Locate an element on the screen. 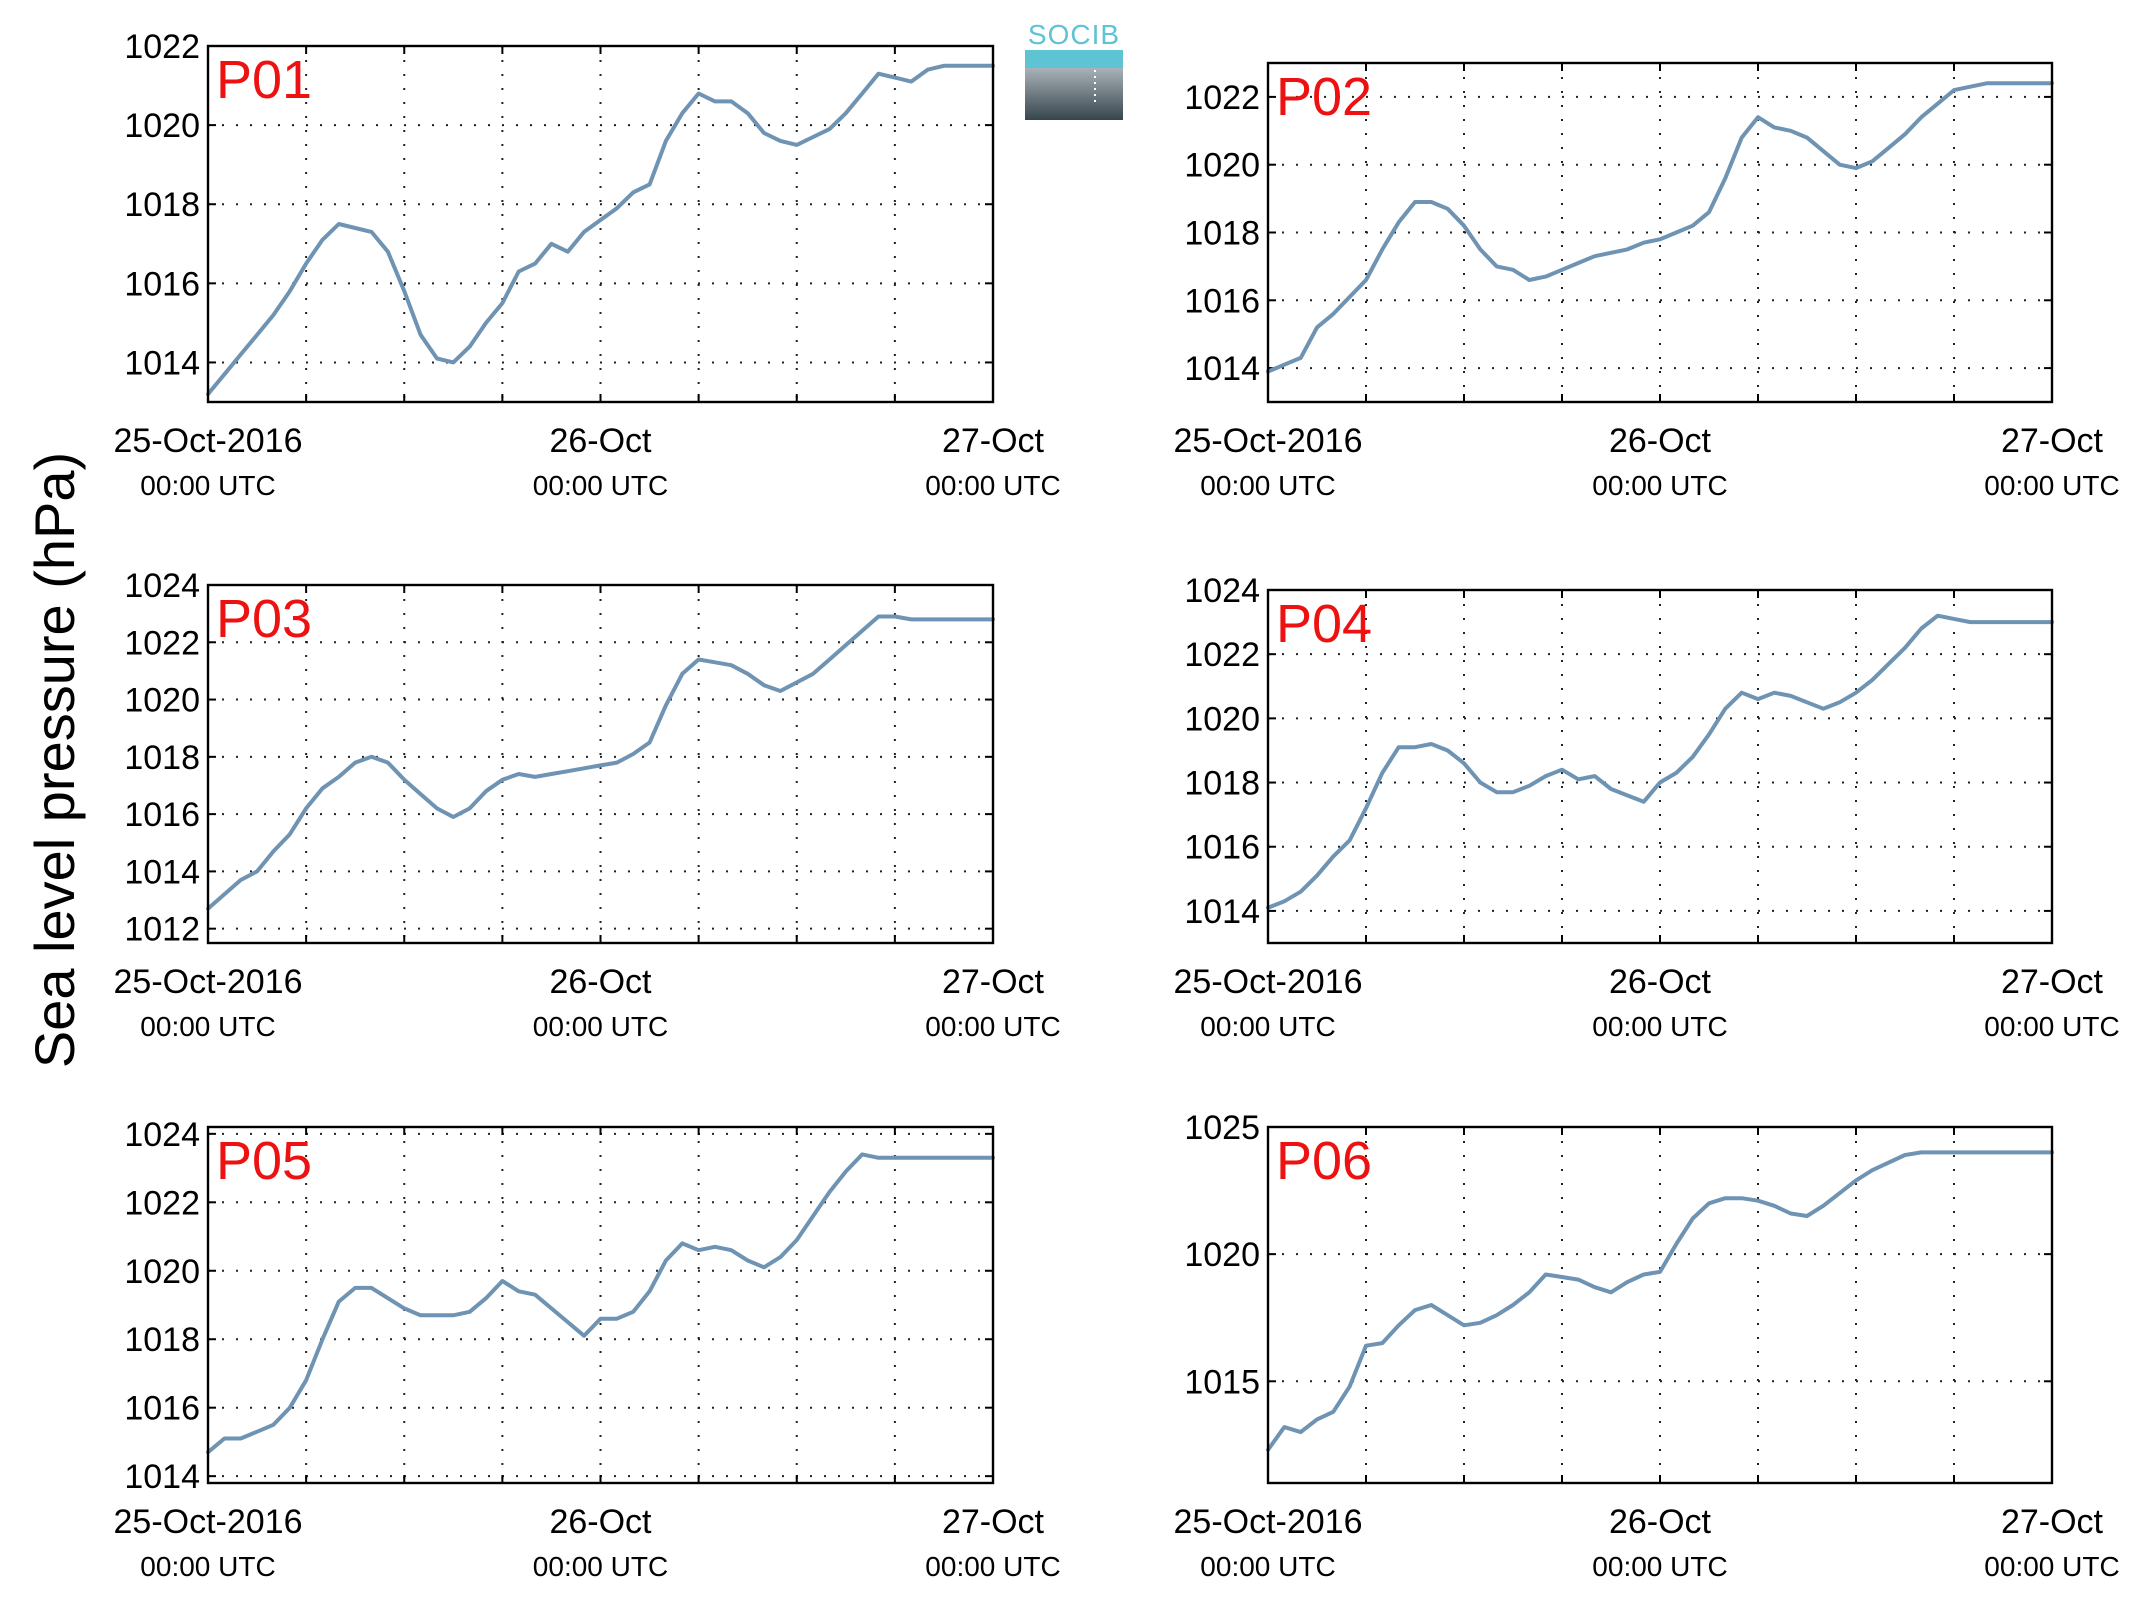 The height and width of the screenshot is (1608, 2138). y-axis-label: Sea level pressure (hPa) is located at coordinates (54, 760).